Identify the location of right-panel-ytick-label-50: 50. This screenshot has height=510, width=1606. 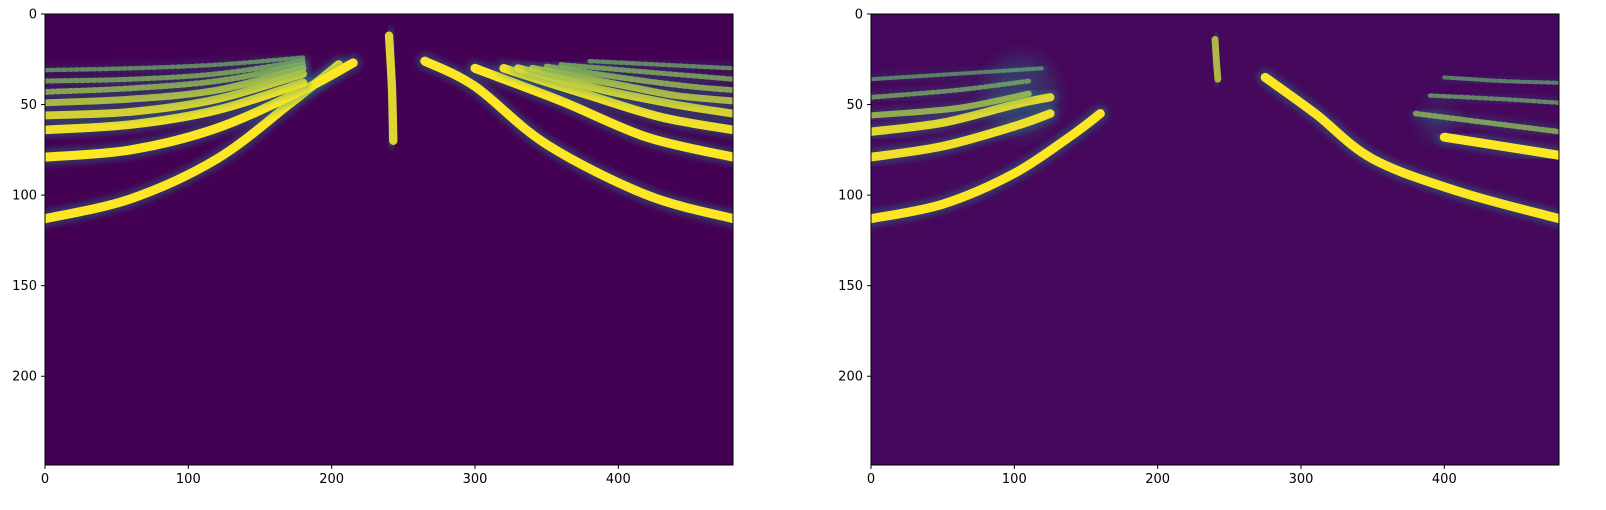
(854, 105).